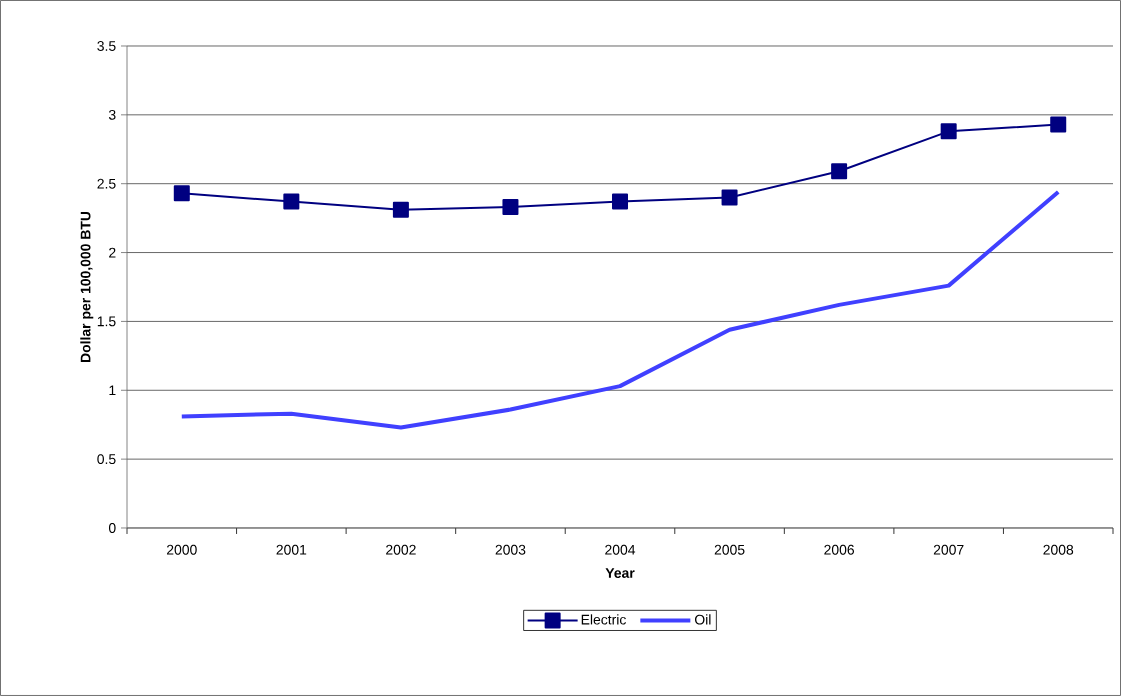 The width and height of the screenshot is (1121, 696). I want to click on x-tick-label: 2006, so click(839, 549).